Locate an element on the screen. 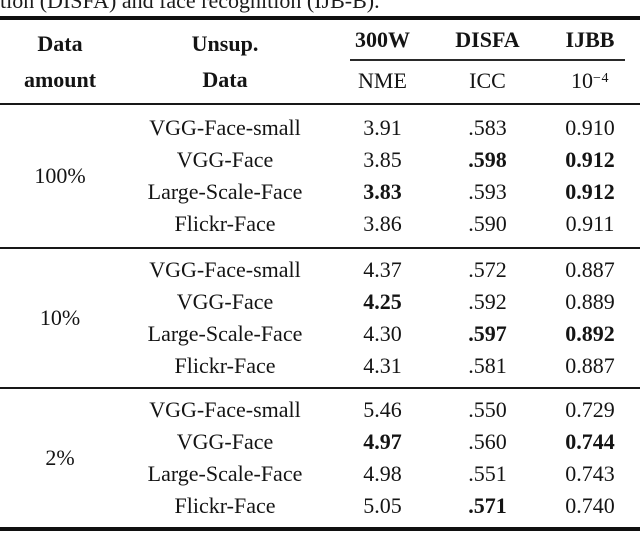  icc-value: .592 is located at coordinates (487, 301).